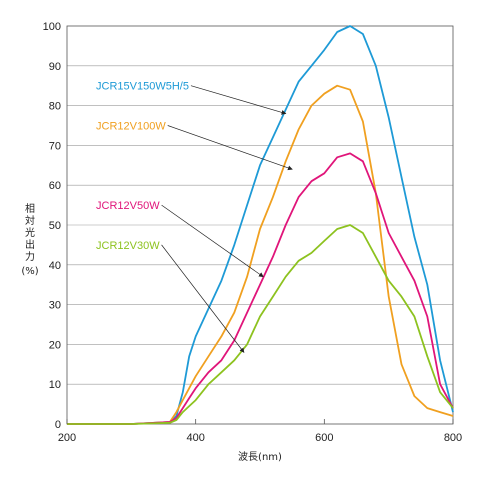 The image size is (480, 482). What do you see at coordinates (30, 244) in the screenshot?
I see `y-axis-label-char: 出` at bounding box center [30, 244].